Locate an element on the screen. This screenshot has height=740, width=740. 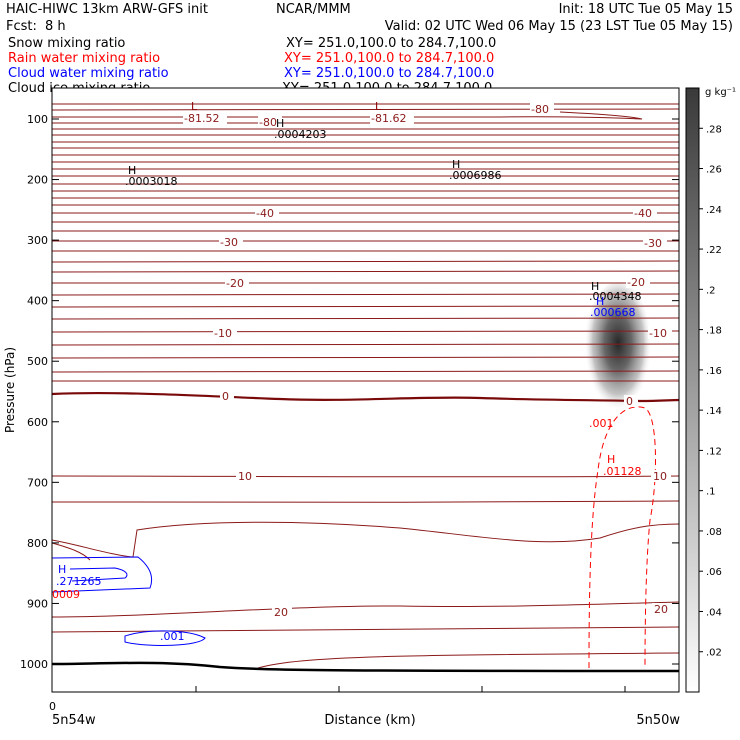
colorbar-tick-label: .2 is located at coordinates (711, 290).